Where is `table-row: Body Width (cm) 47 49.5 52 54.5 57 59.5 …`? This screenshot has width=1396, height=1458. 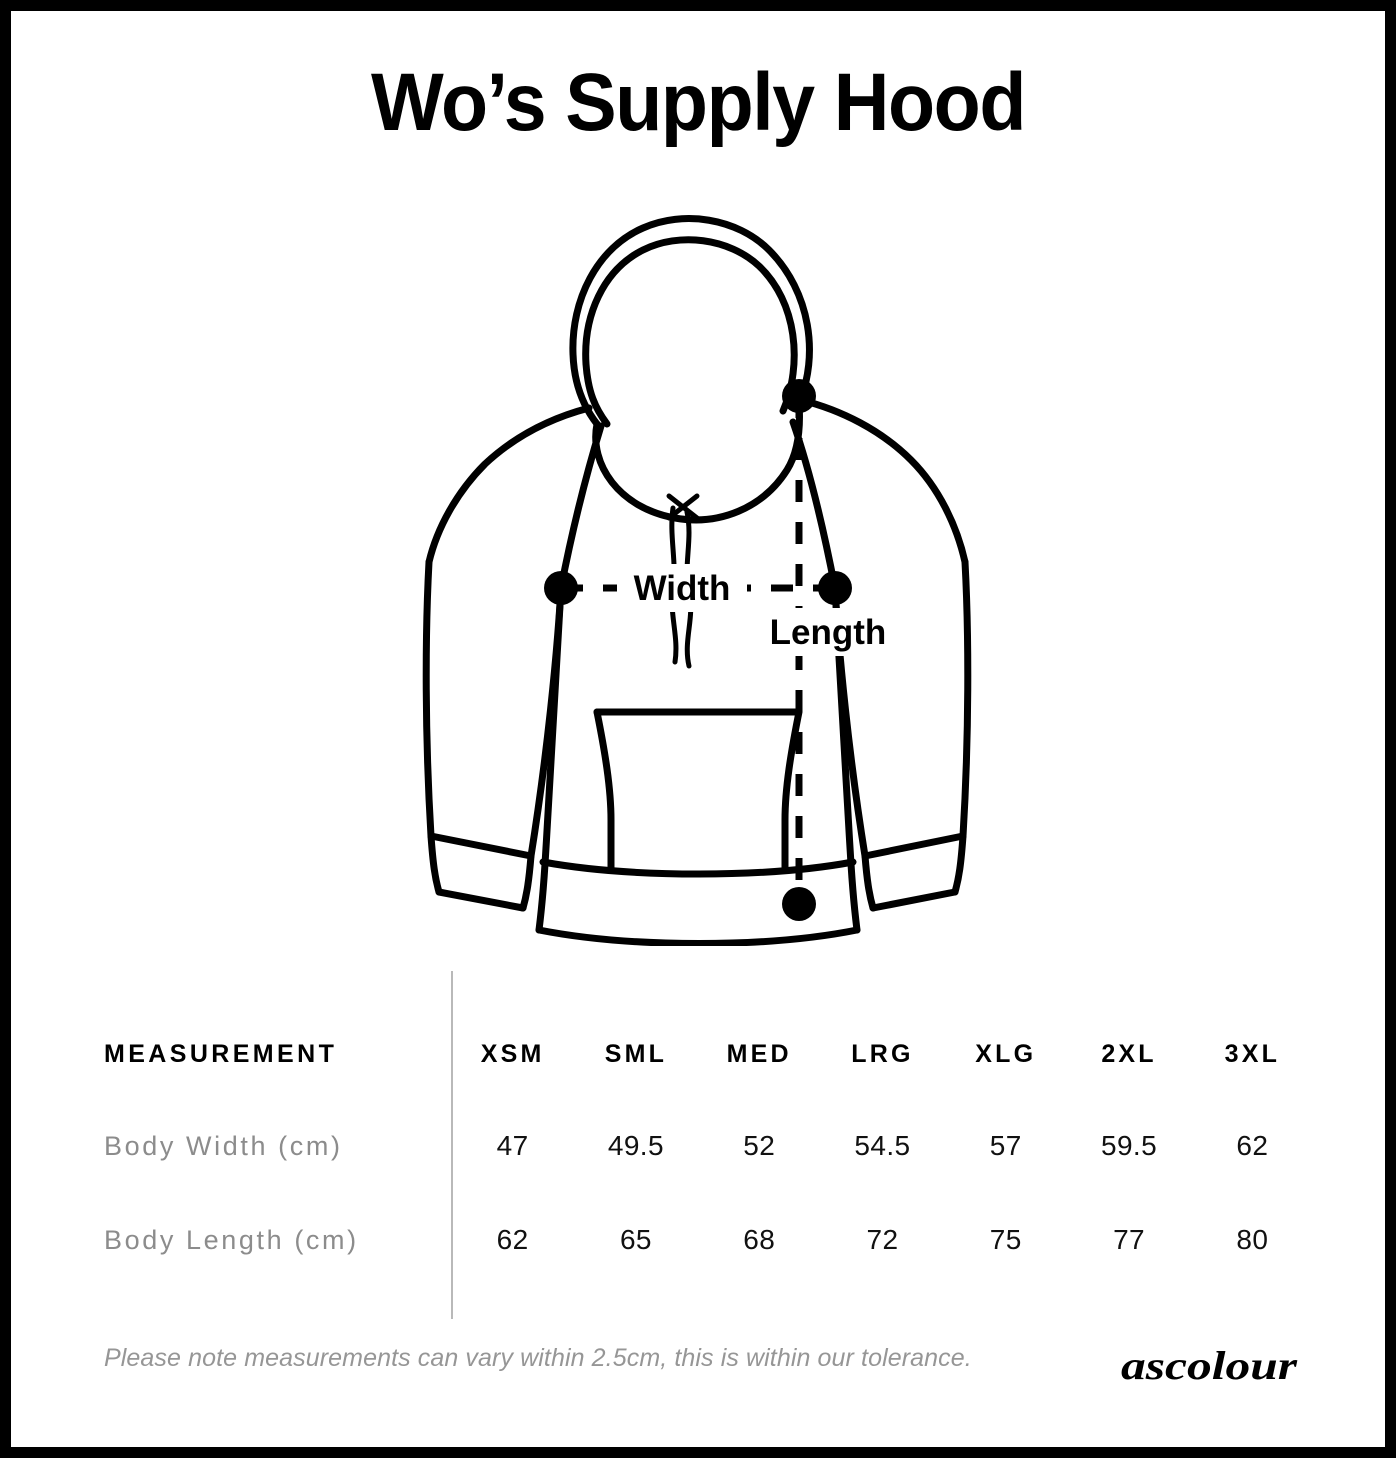
table-row: Body Width (cm) 47 49.5 52 54.5 57 59.5 … is located at coordinates (709, 1146).